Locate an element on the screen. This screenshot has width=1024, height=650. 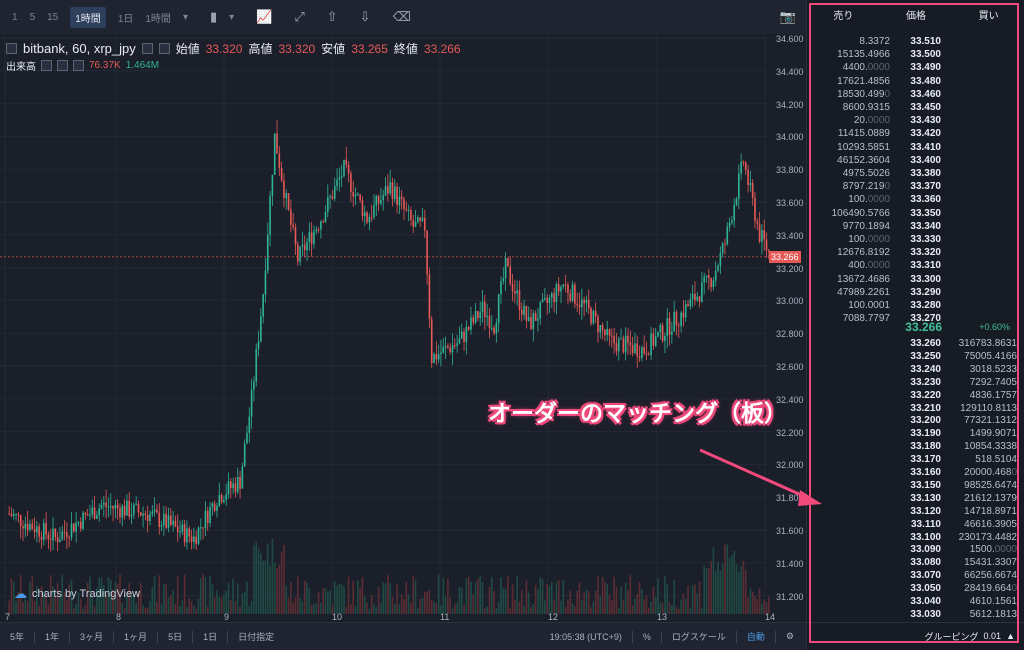
interval-15m: 15 is located at coordinates (53, 17).